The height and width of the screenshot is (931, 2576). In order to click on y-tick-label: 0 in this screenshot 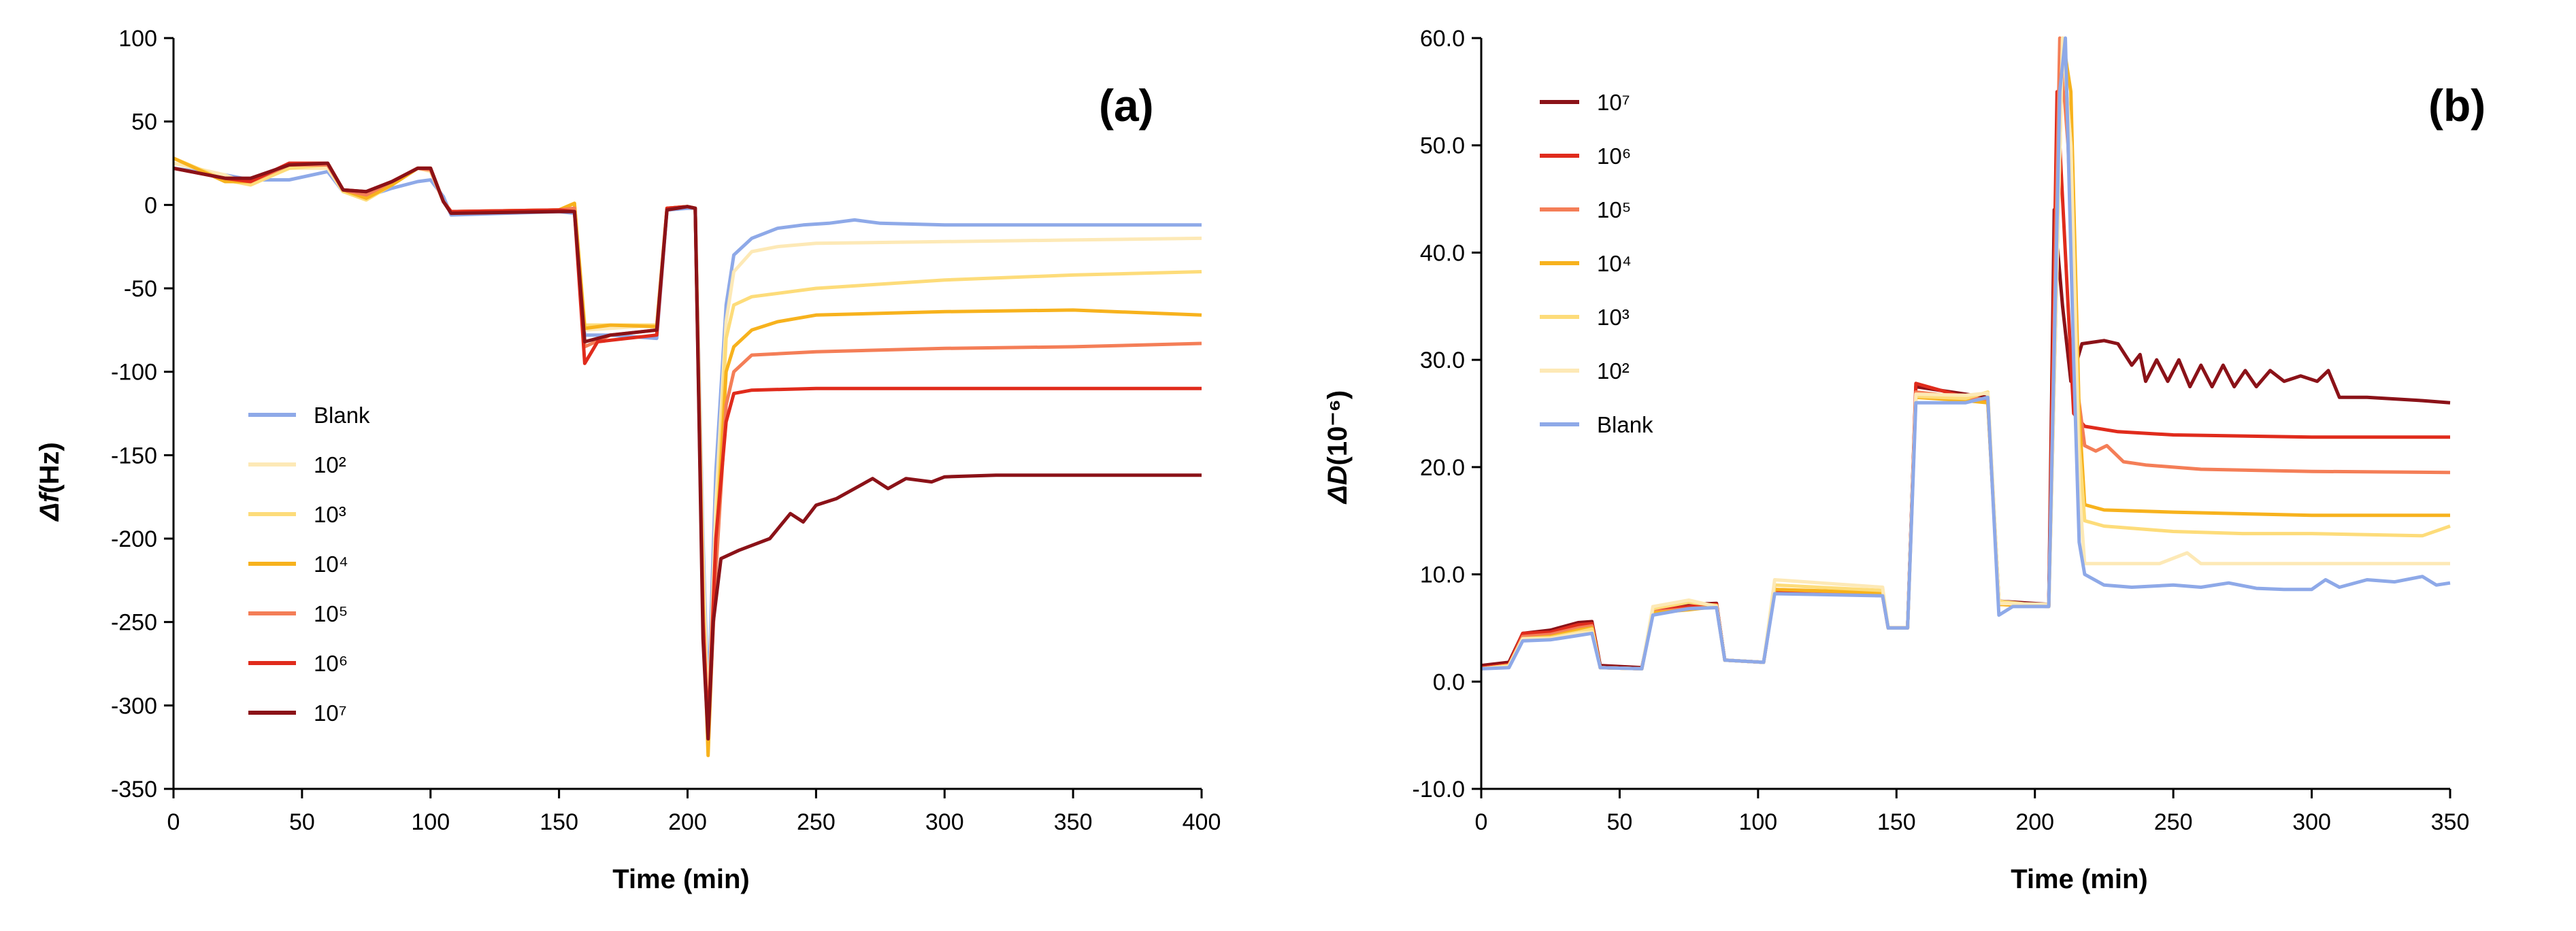, I will do `click(150, 205)`.